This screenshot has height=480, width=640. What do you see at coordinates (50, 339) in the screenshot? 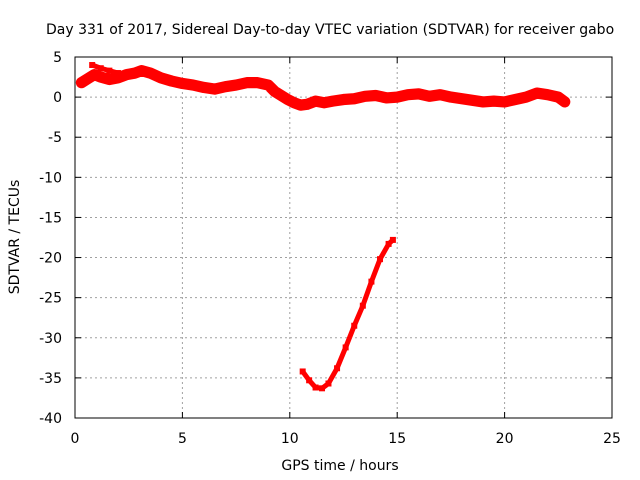
I see `y-tick-label: -30` at bounding box center [50, 339].